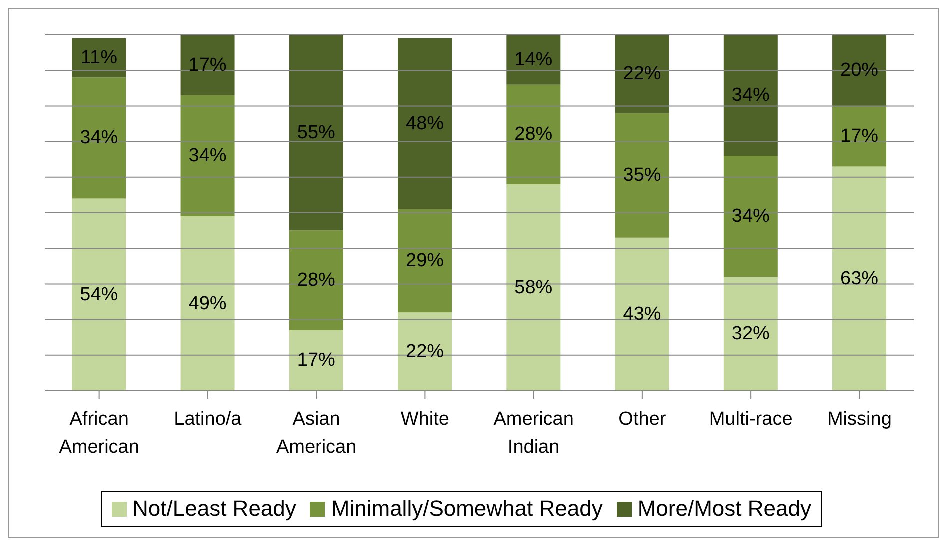 The image size is (947, 544). I want to click on data-label: 49%, so click(207, 303).